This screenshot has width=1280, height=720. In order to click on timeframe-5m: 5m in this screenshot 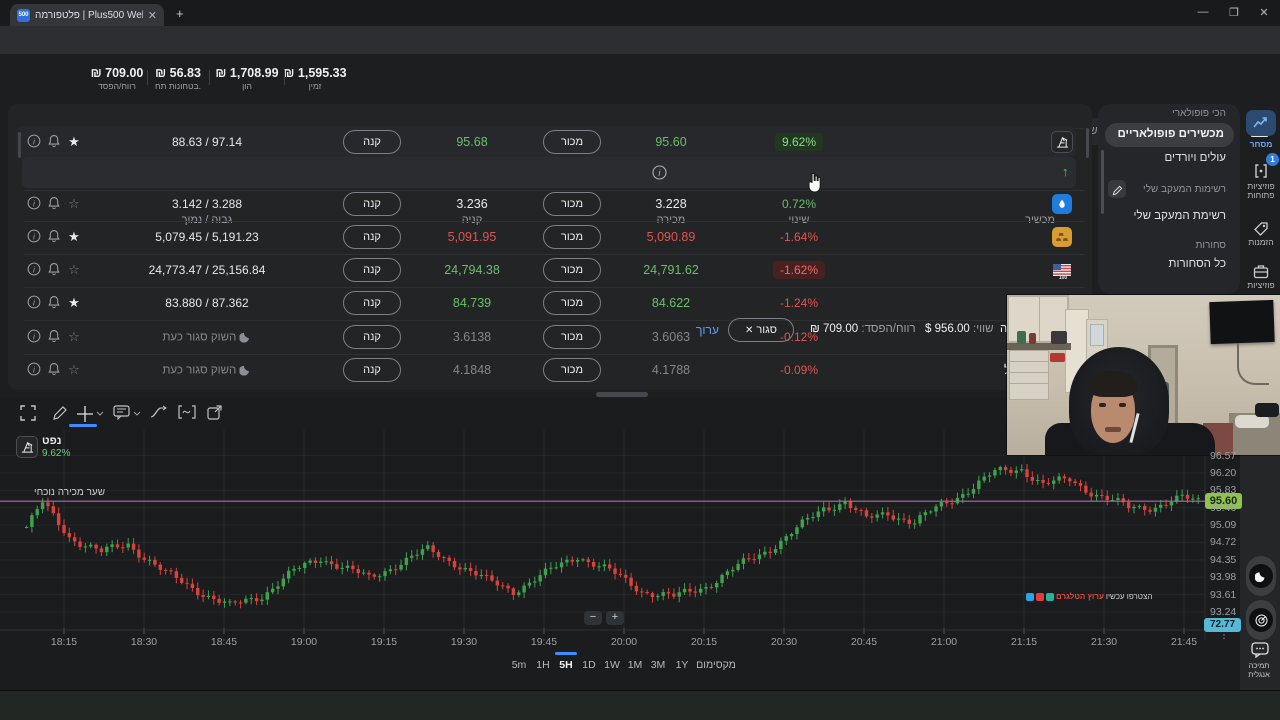, I will do `click(519, 665)`.